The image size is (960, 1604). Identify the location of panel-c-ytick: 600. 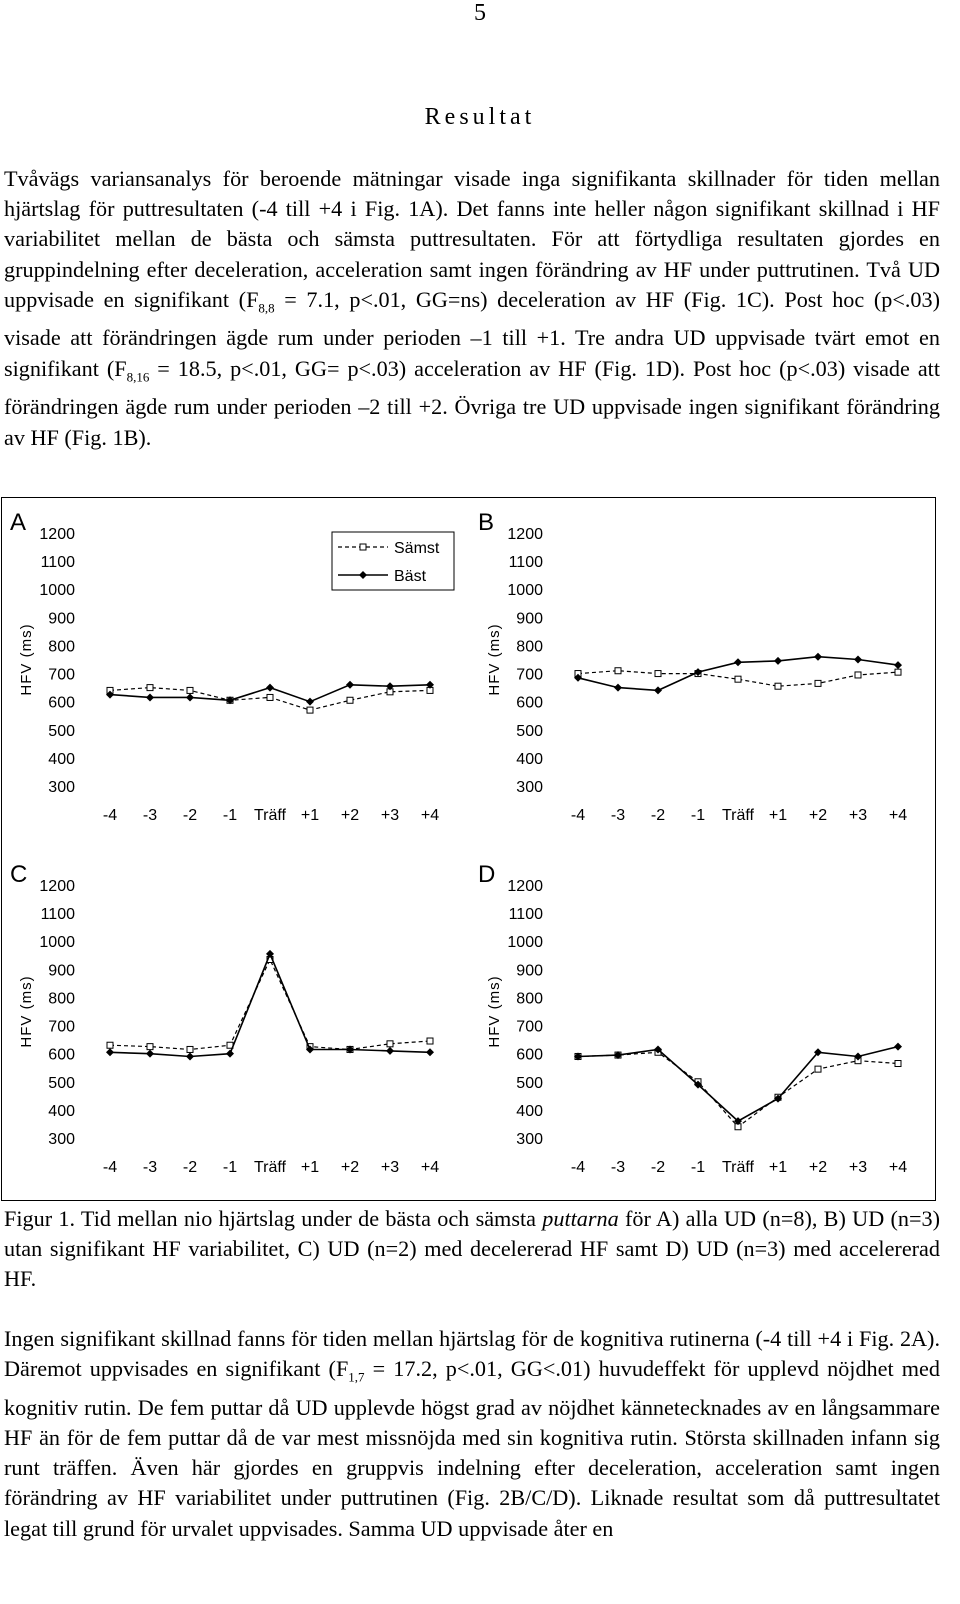
(61, 1055).